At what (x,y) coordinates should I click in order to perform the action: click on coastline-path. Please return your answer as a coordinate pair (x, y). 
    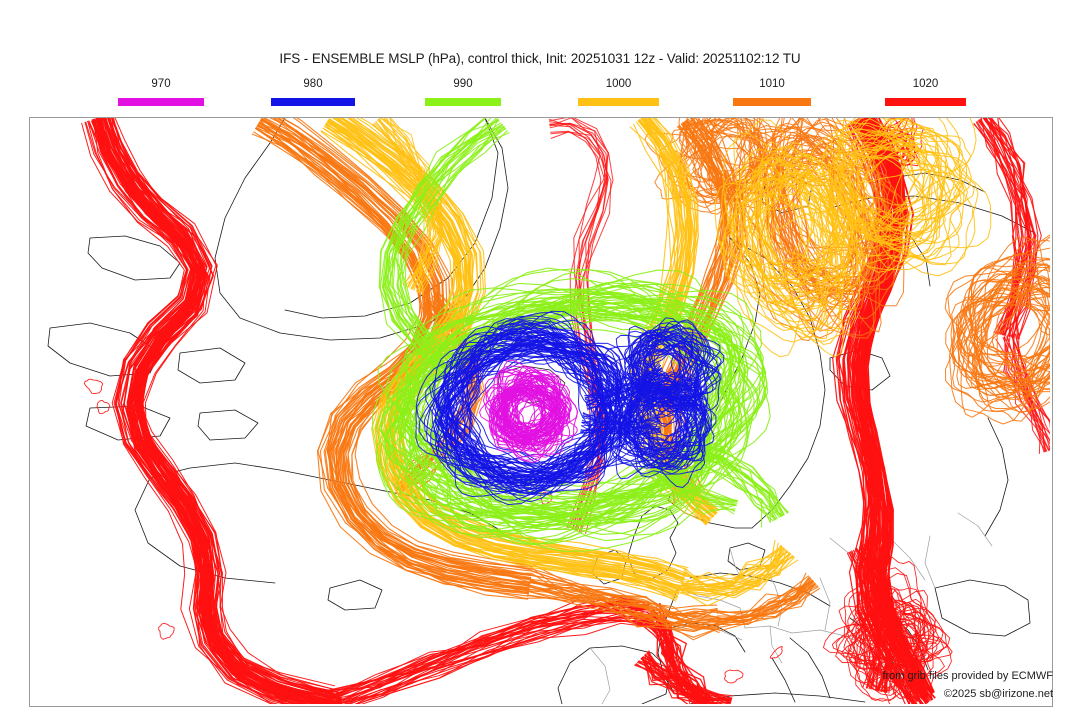
    Looking at the image, I should click on (228, 425).